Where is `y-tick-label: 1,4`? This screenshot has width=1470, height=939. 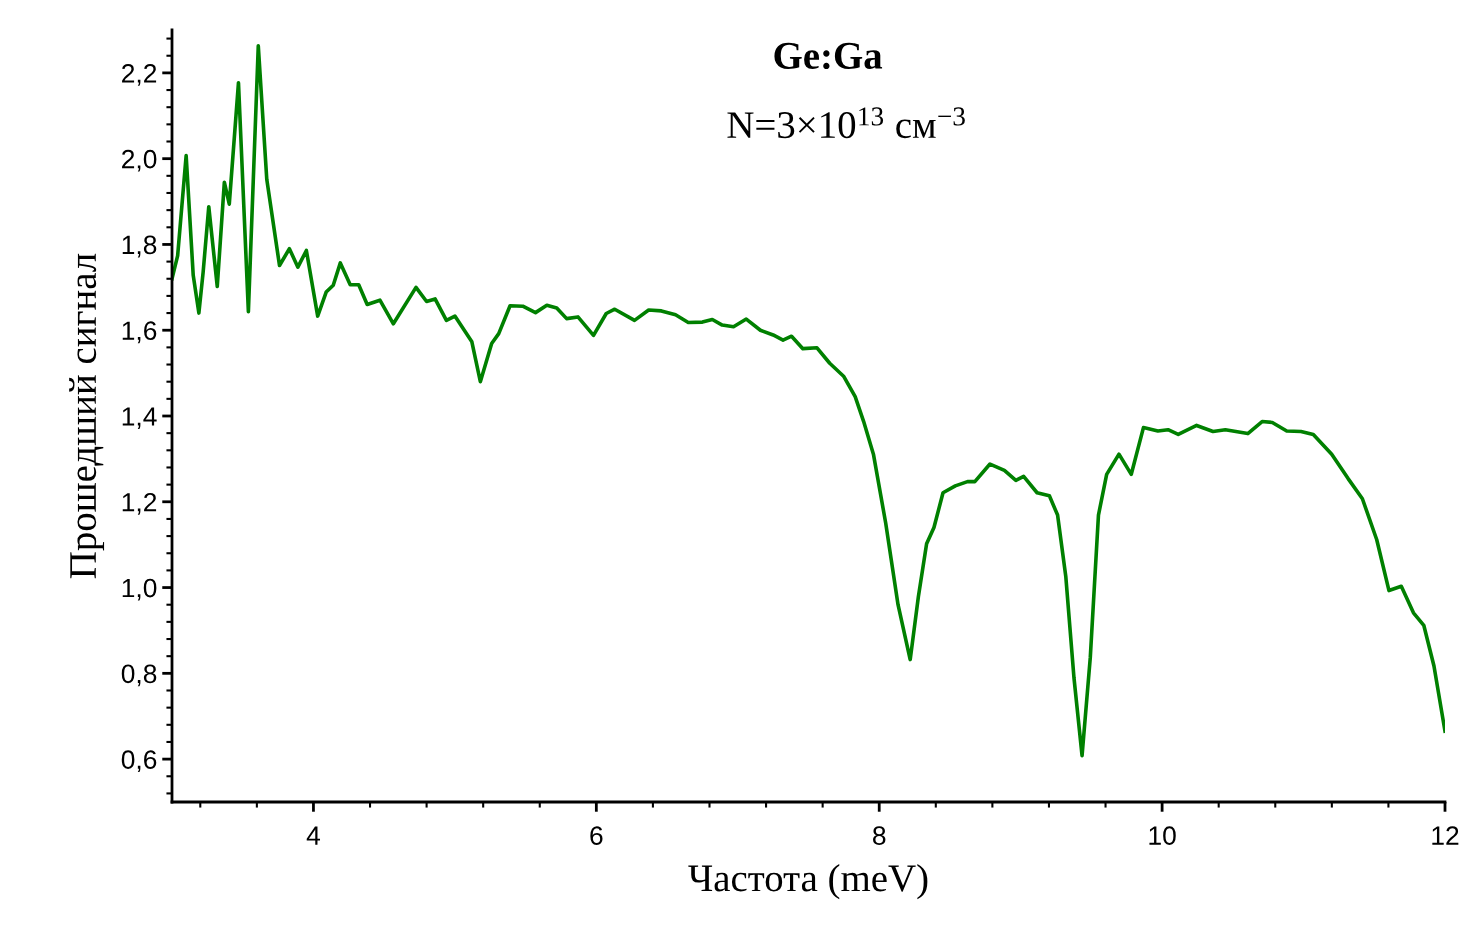 y-tick-label: 1,4 is located at coordinates (139, 418).